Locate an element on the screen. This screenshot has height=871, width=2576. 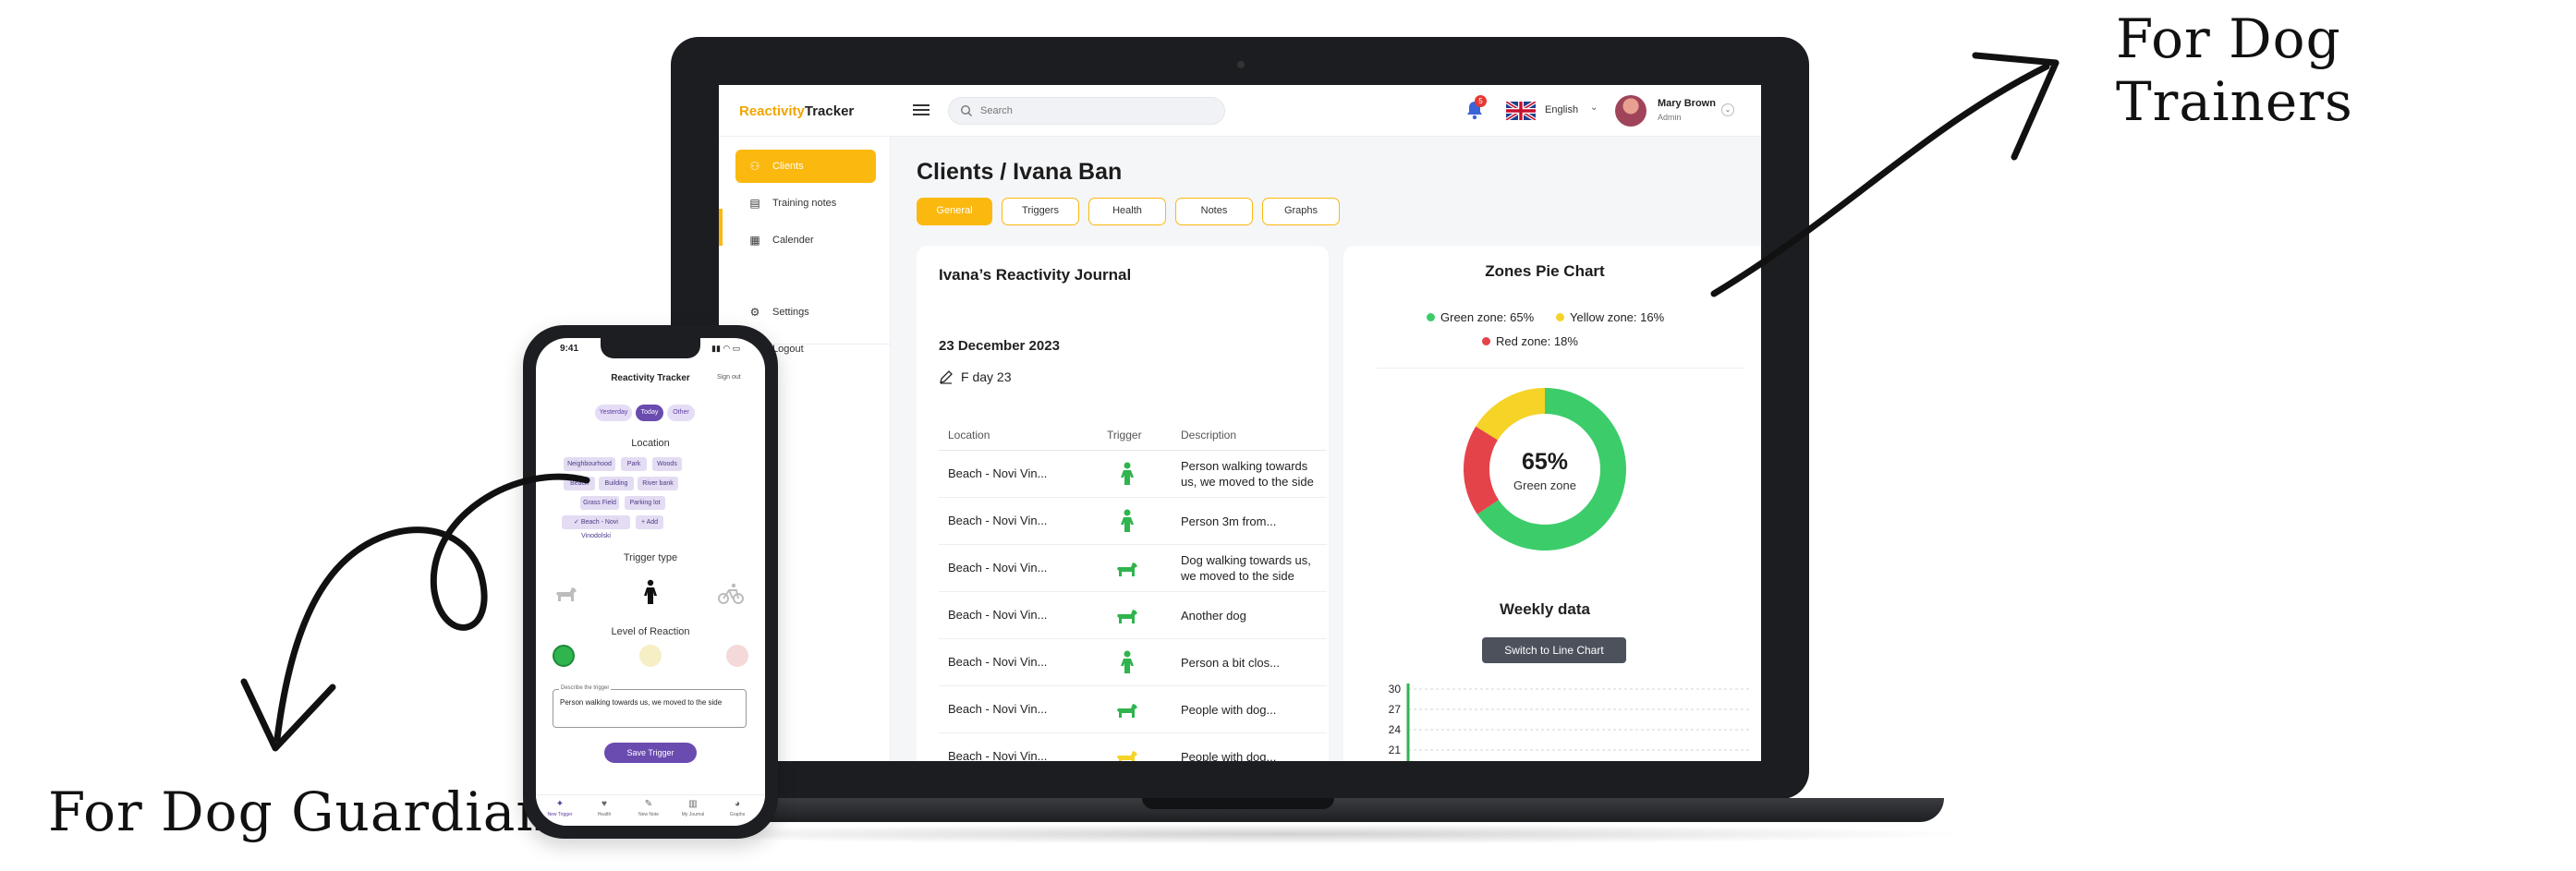
red-dot-icon is located at coordinates (1486, 341).